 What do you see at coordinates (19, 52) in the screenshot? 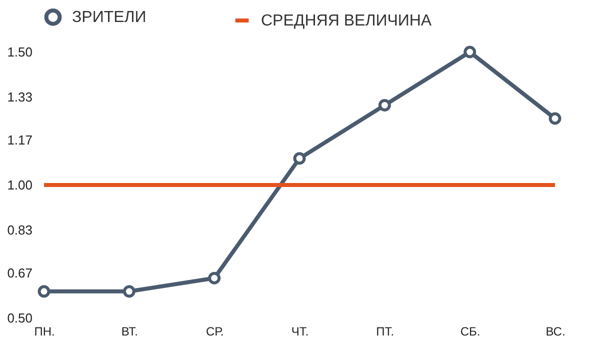
I see `y-tick-label: 1.50` at bounding box center [19, 52].